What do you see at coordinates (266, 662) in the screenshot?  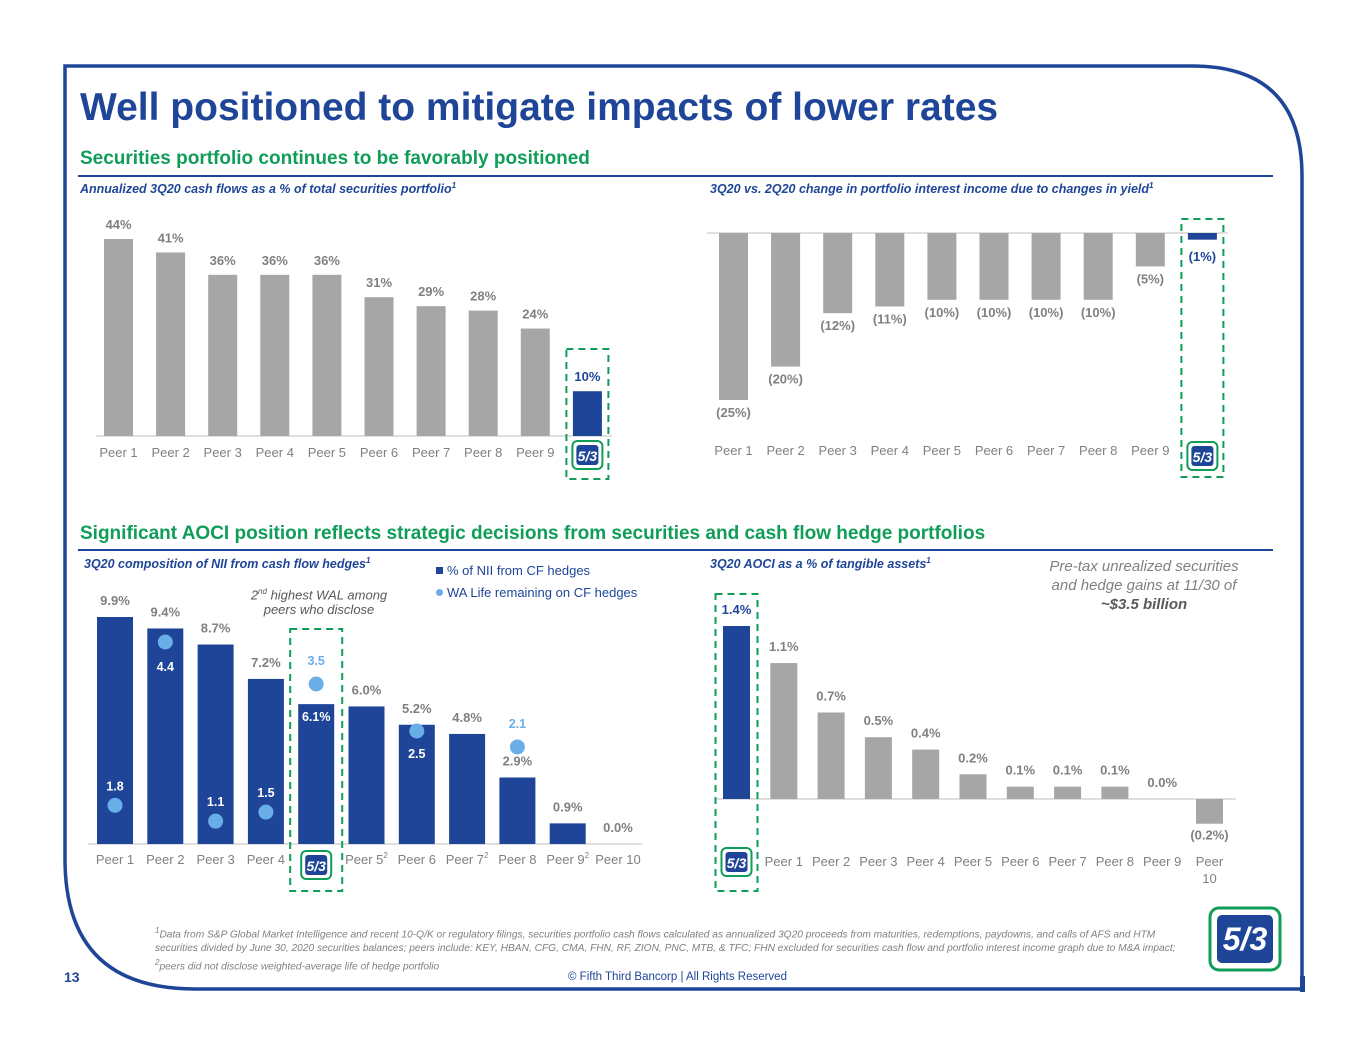 I see `data-label: 7.2%` at bounding box center [266, 662].